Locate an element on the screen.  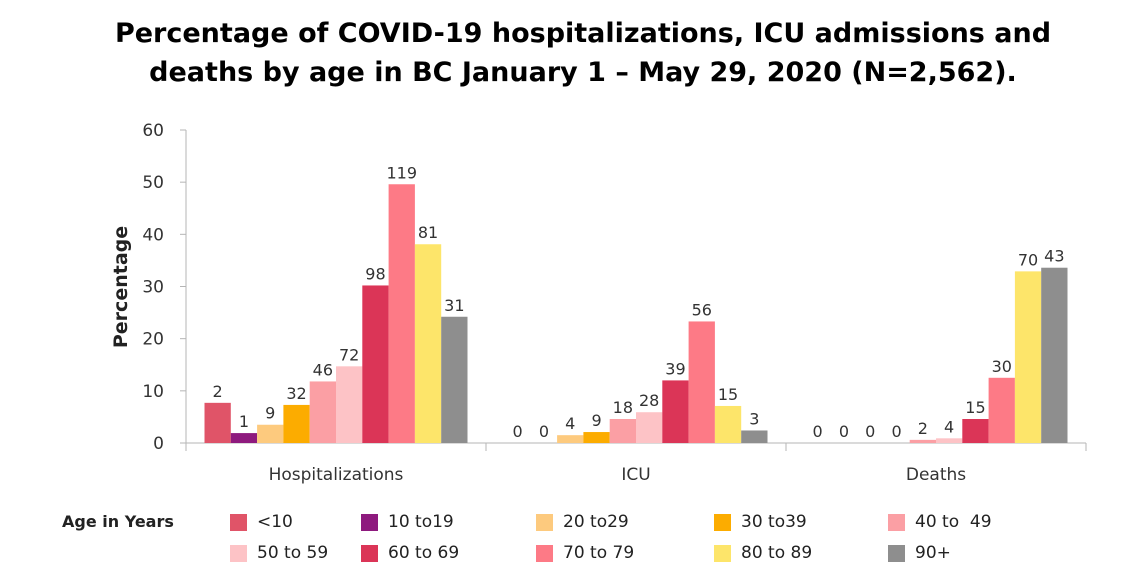
legend-label: <10 is located at coordinates (275, 522).